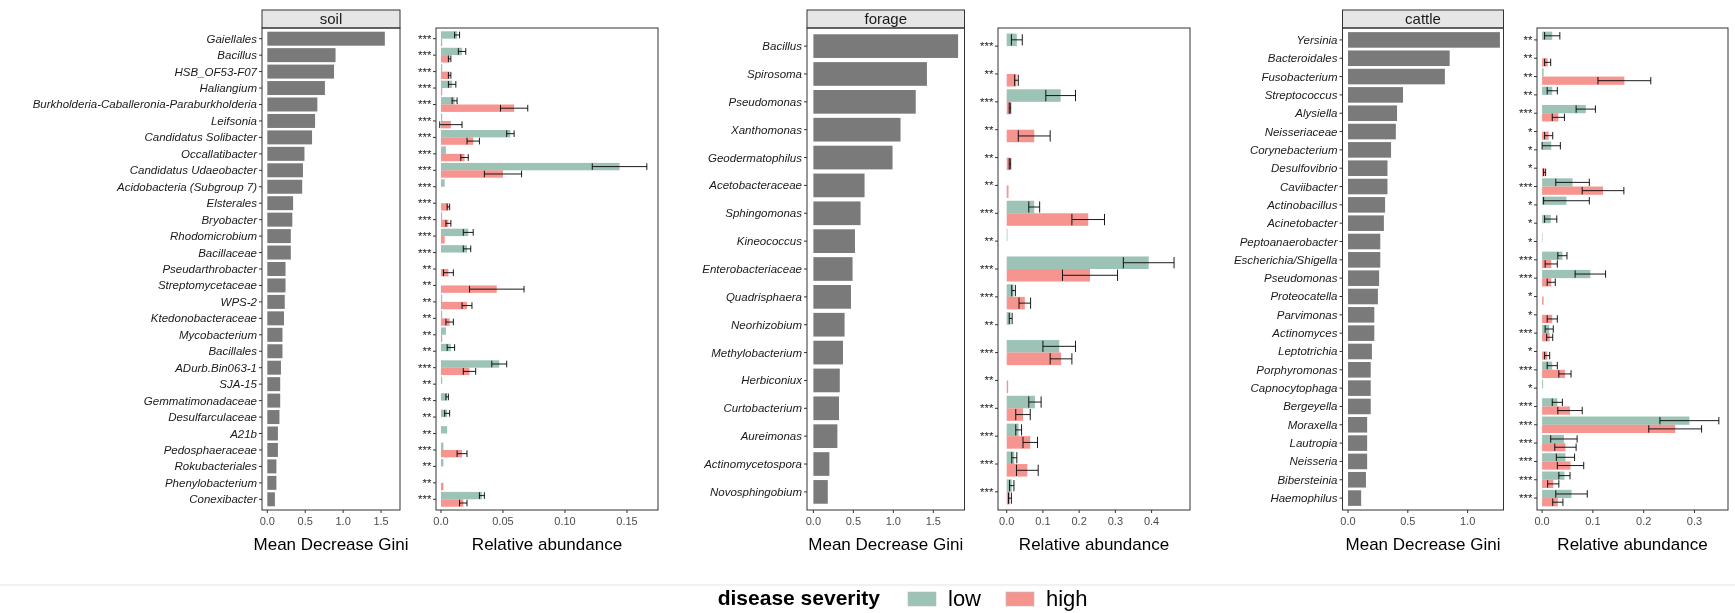 This screenshot has height=613, width=1735. I want to click on y-tick-label: Kineococcus, so click(769, 241).